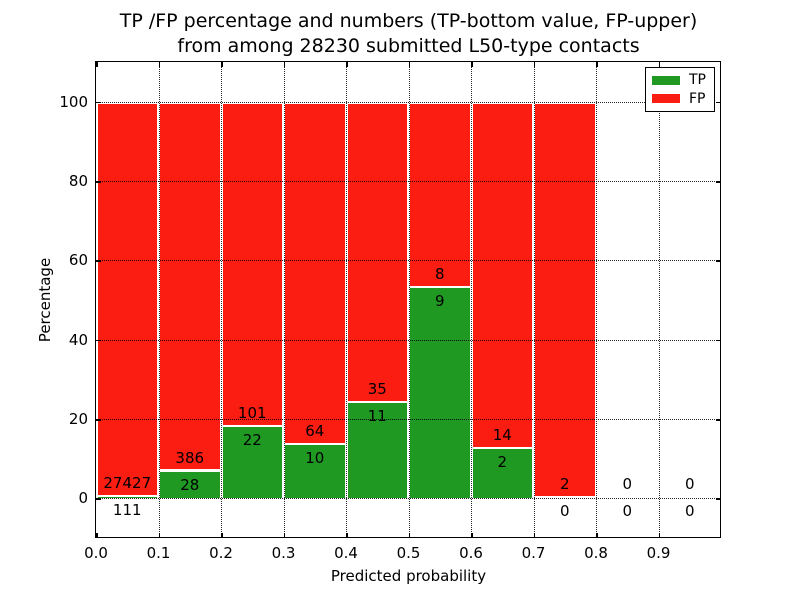 Image resolution: width=800 pixels, height=600 pixels. What do you see at coordinates (564, 484) in the screenshot?
I see `fp-count-label: 2` at bounding box center [564, 484].